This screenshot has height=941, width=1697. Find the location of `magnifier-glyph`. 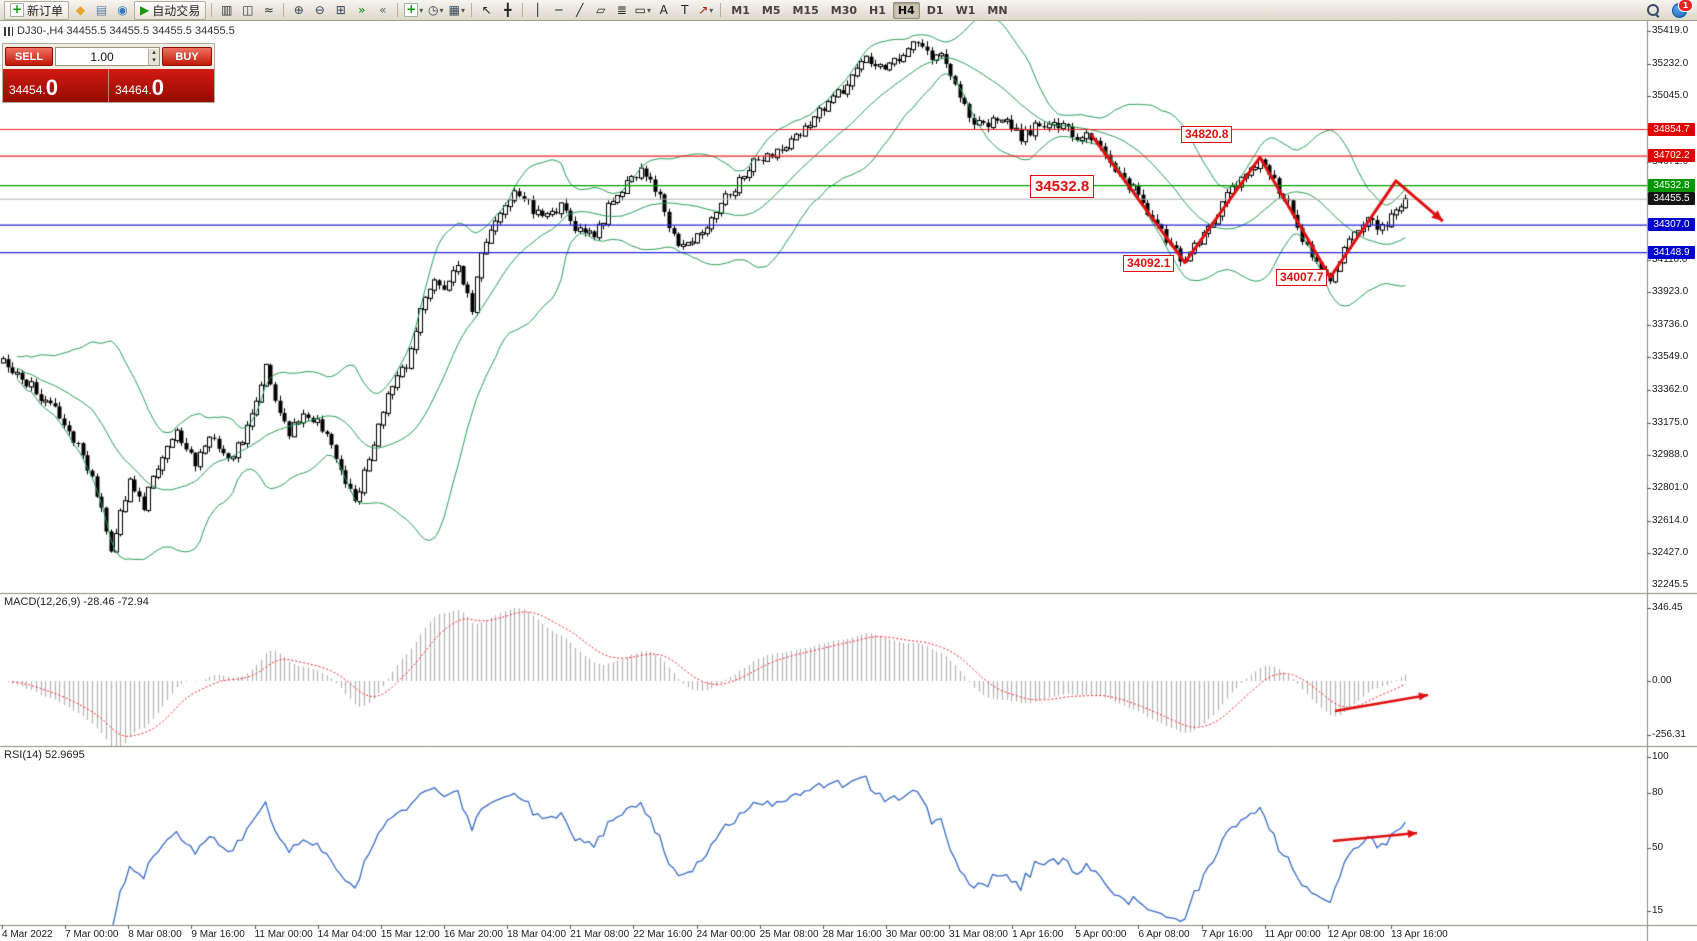

magnifier-glyph is located at coordinates (1652, 10).